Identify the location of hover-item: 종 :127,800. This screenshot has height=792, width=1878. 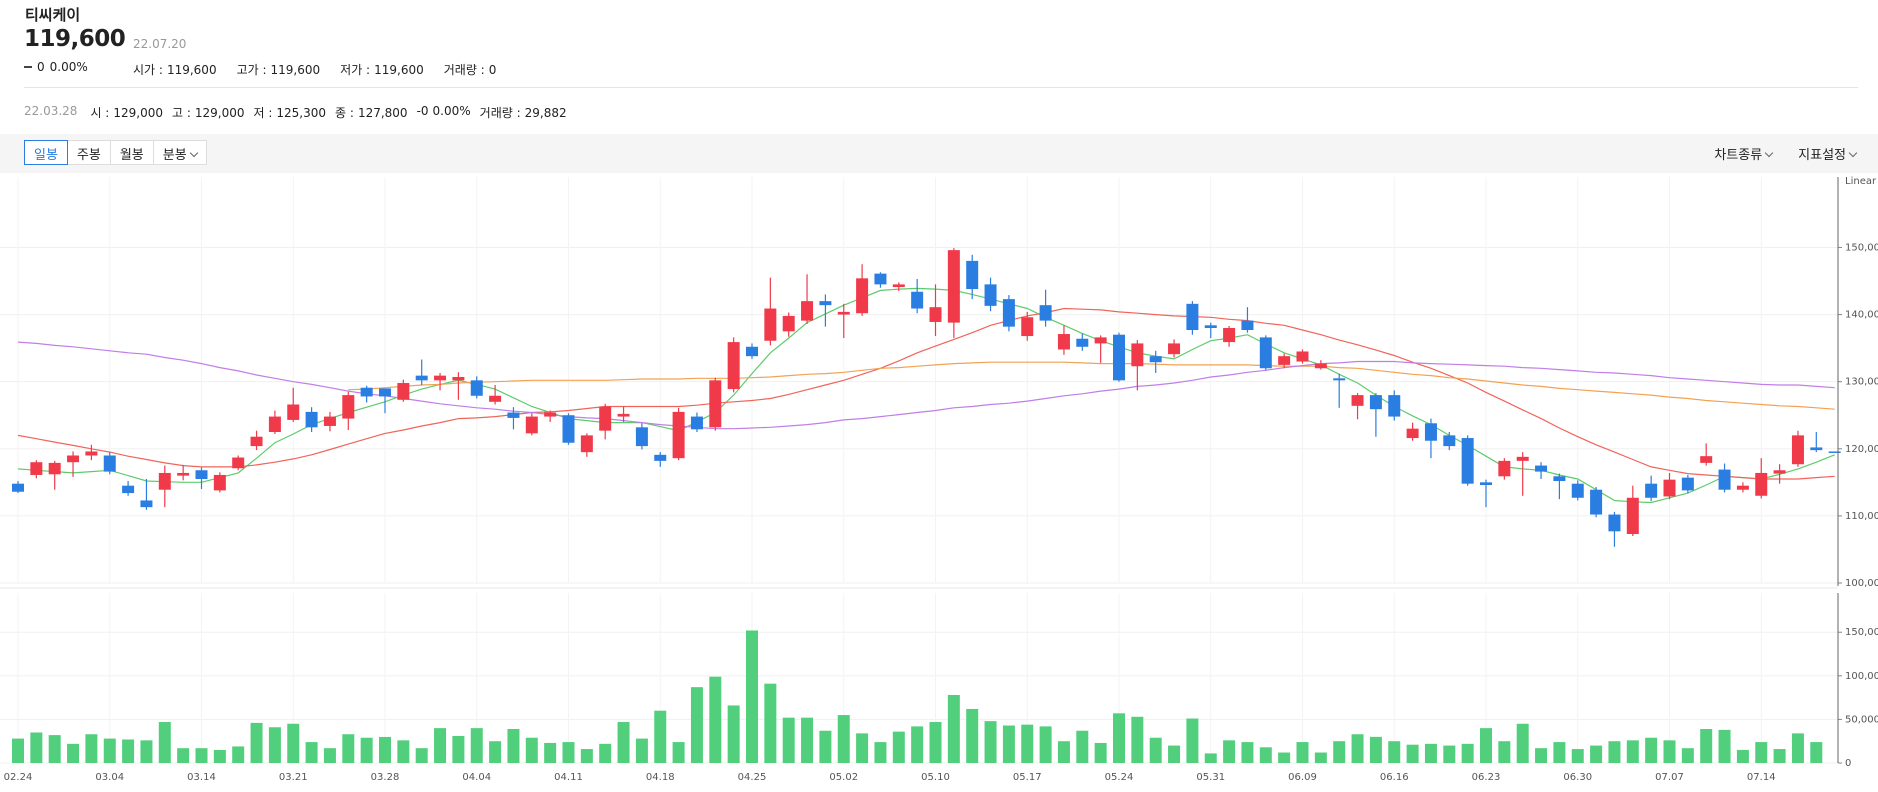
(371, 112).